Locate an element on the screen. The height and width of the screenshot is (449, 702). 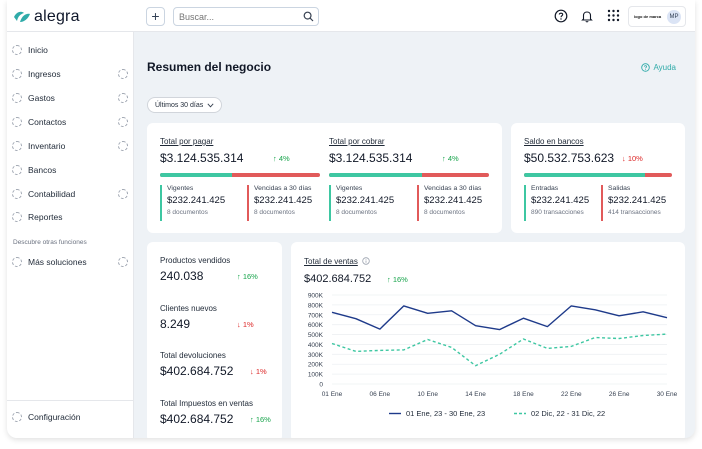
sidebar-item-inicio: Inicio is located at coordinates (70, 50).